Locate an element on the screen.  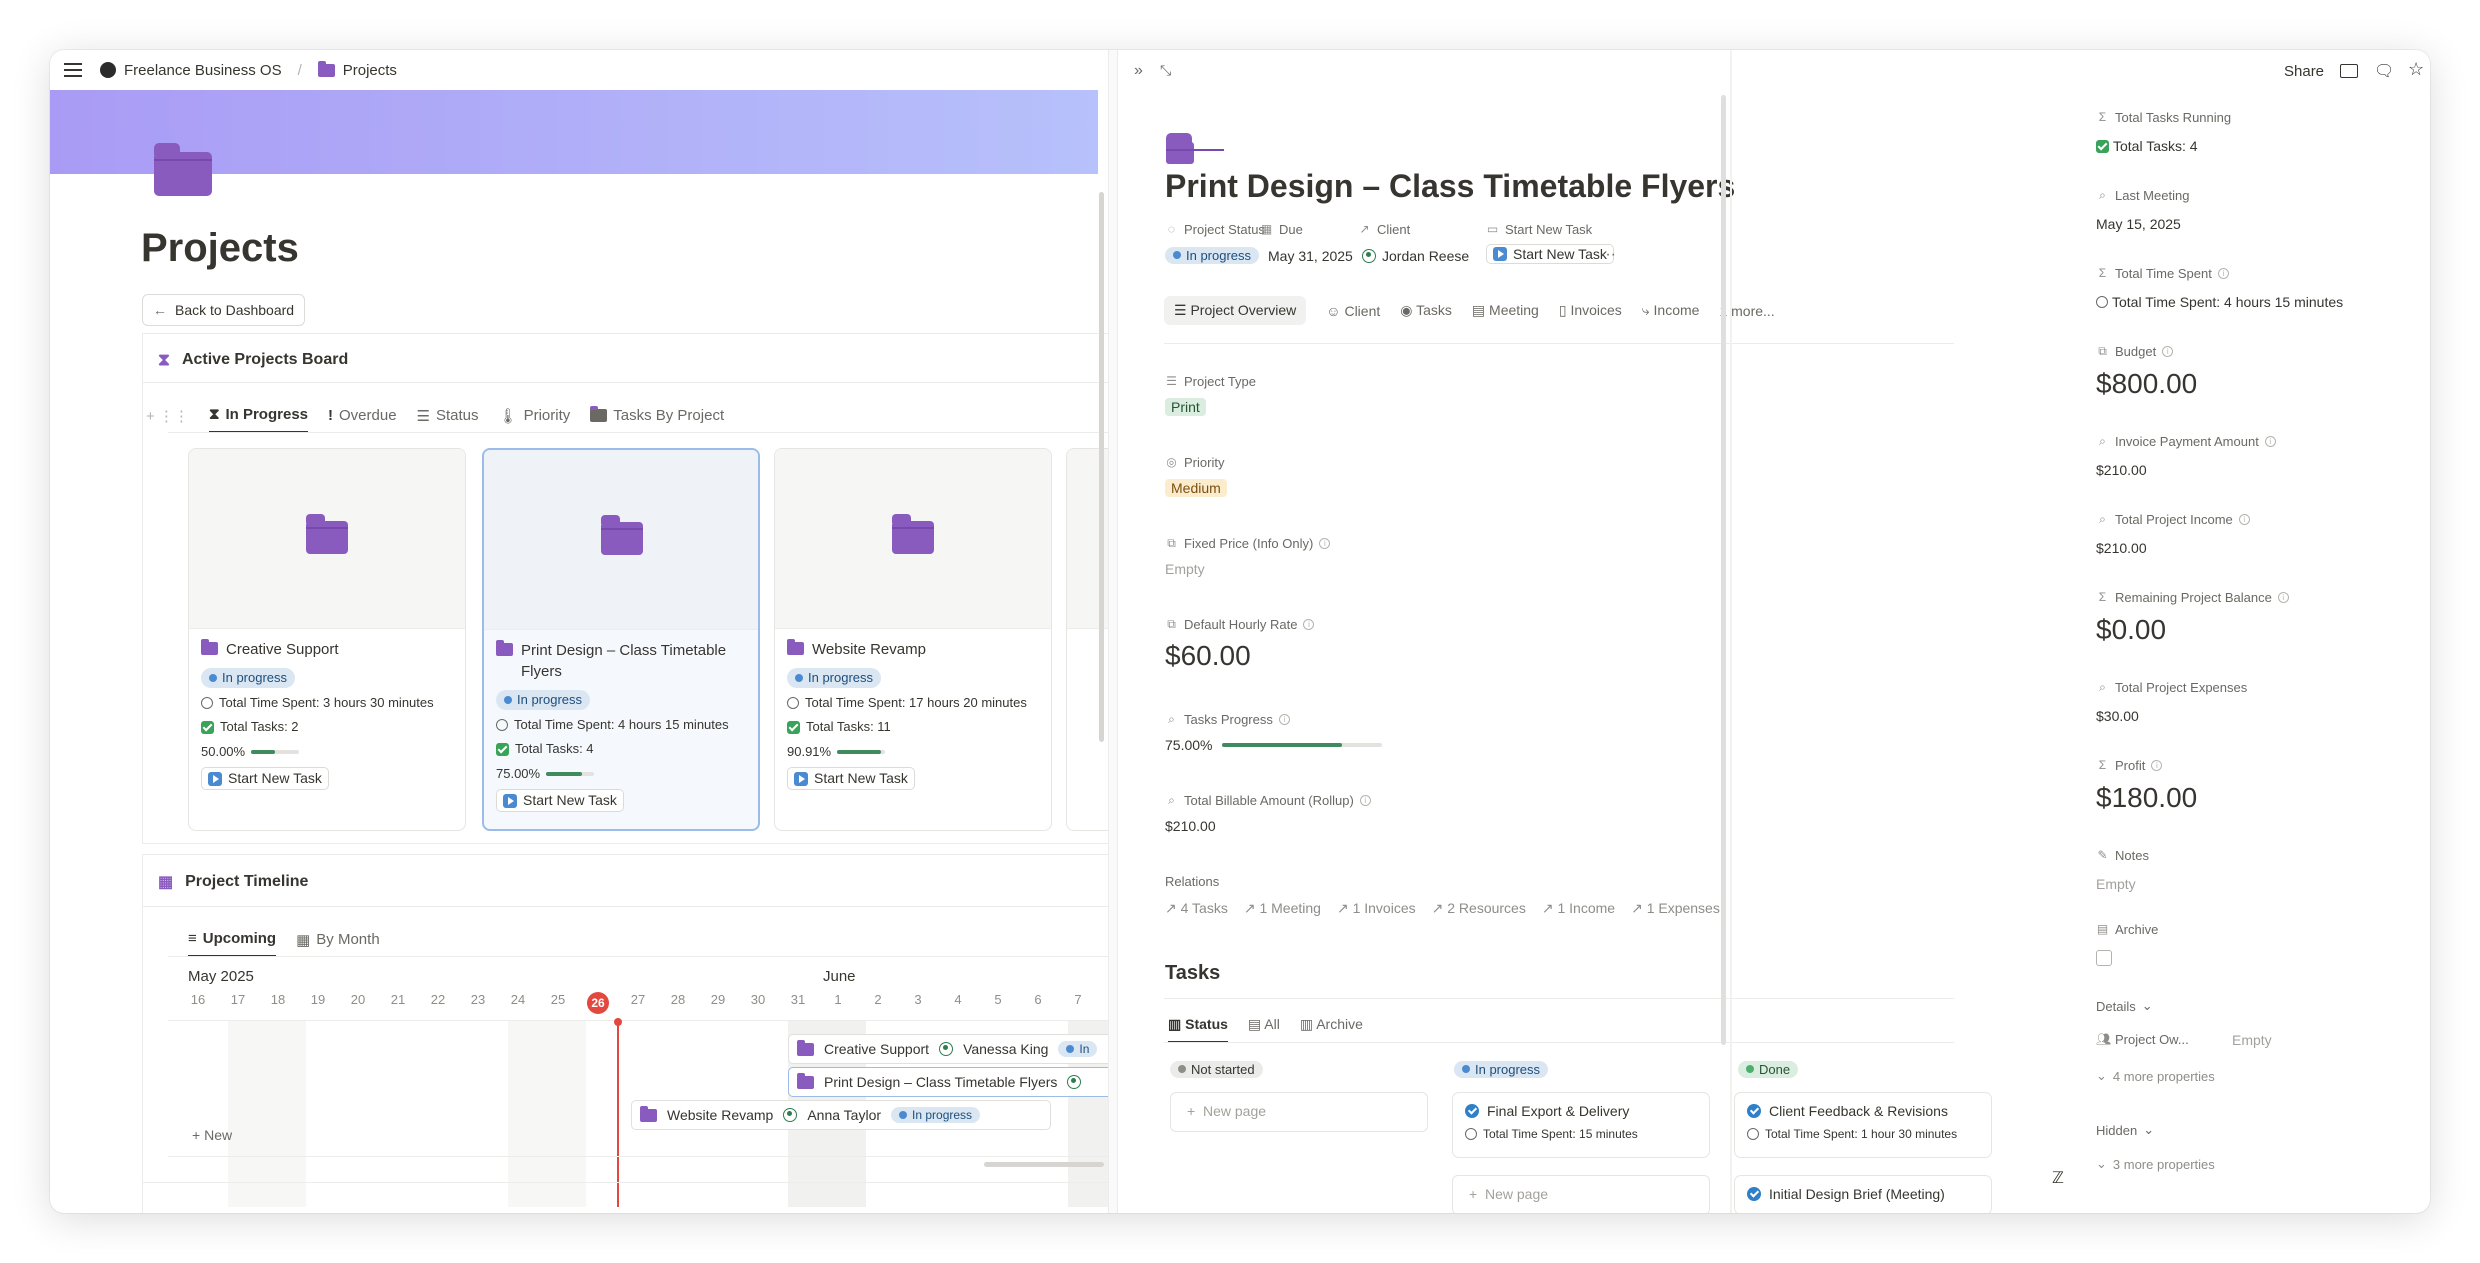
vertical-scrollbar is located at coordinates (1101, 467).